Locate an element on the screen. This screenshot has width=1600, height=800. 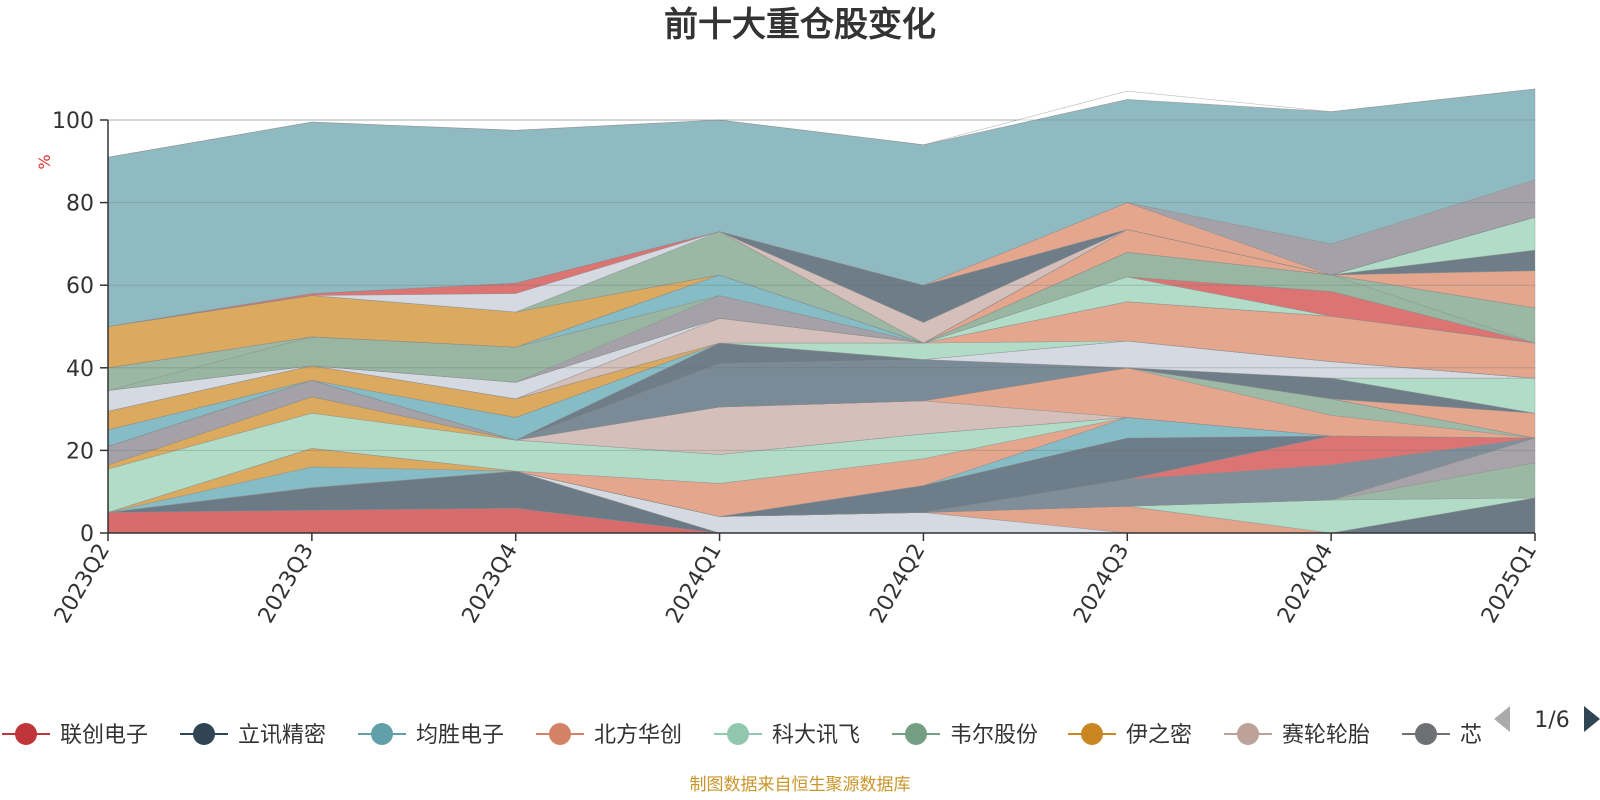
legend: 联创电子 立讯精密 均胜电子 北方华创 科大讯飞 韦尔股份 伊之密 赛轮轮胎 芯 is located at coordinates (742, 735).